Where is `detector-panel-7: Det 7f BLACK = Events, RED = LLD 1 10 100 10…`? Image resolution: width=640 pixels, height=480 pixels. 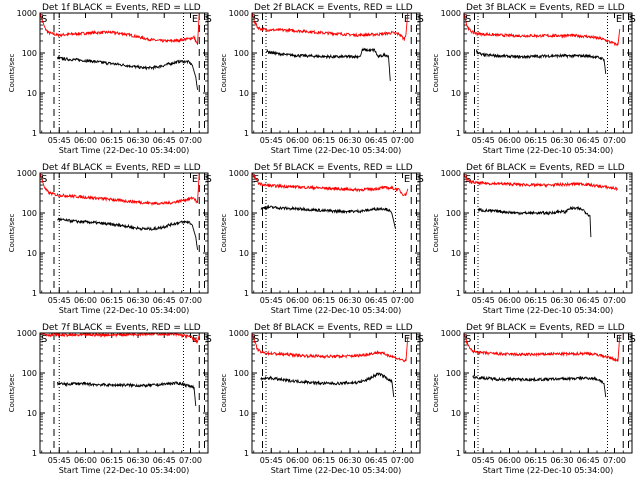
detector-panel-7: Det 7f BLACK = Events, RED = LLD 1 10 100 10… is located at coordinates (110, 399).